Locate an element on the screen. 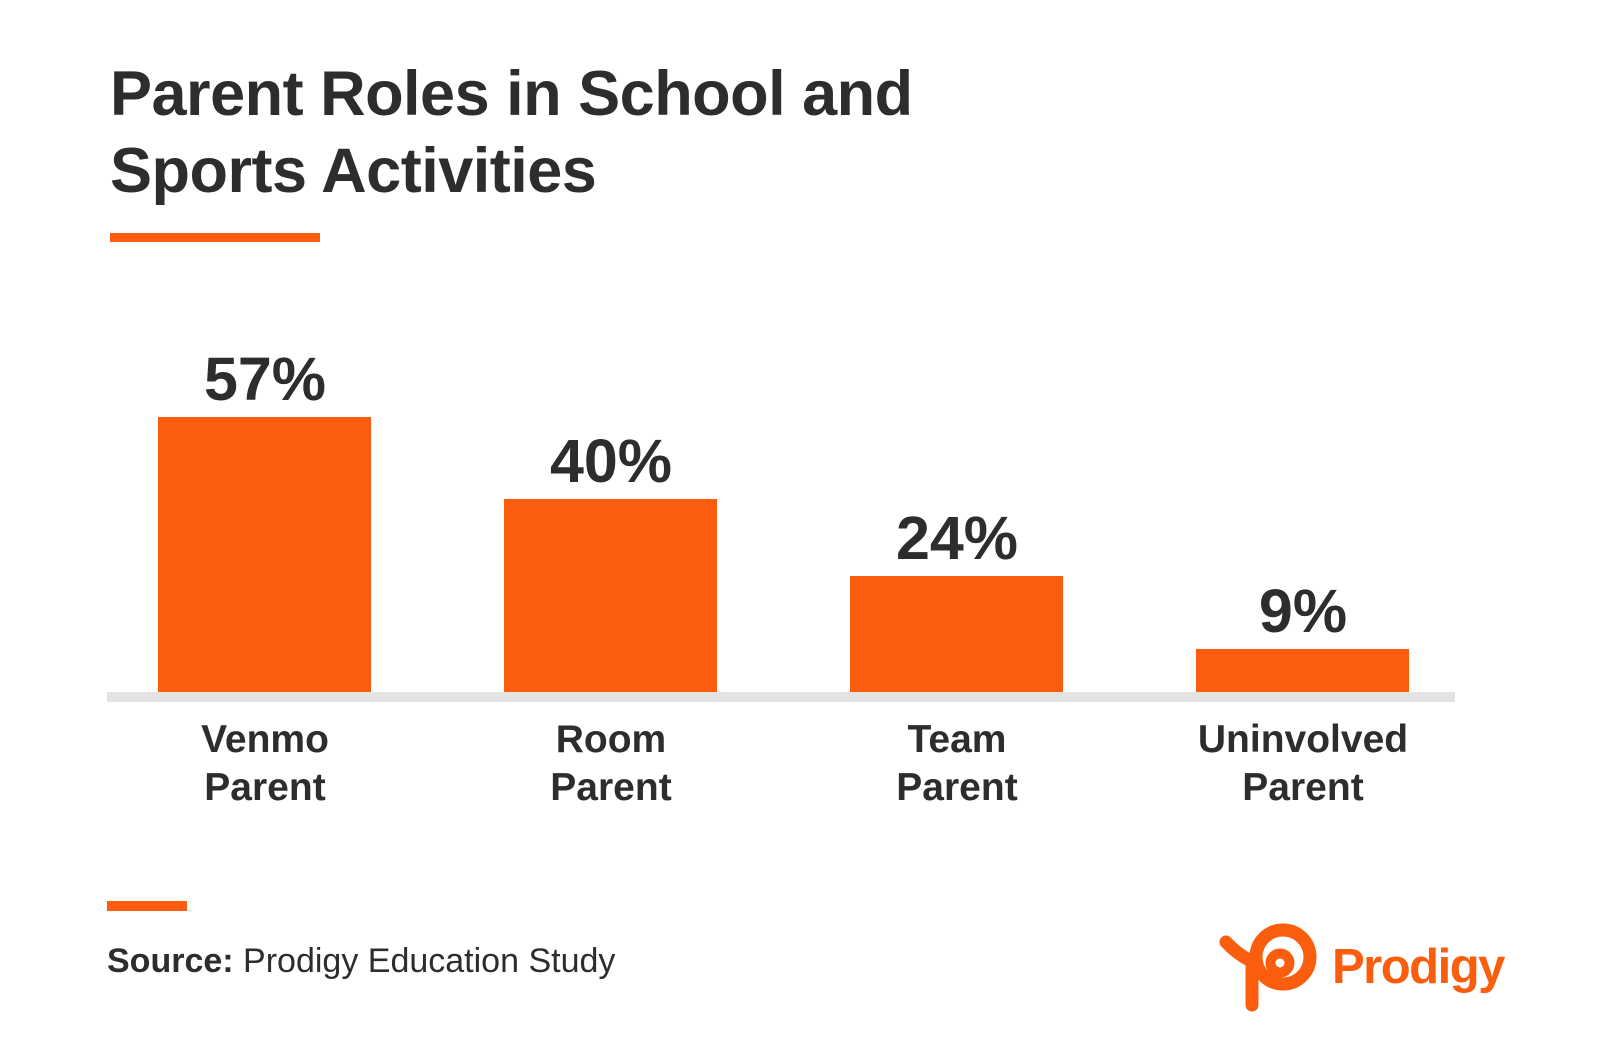 This screenshot has height=1042, width=1600. title-accent-rule is located at coordinates (215, 237).